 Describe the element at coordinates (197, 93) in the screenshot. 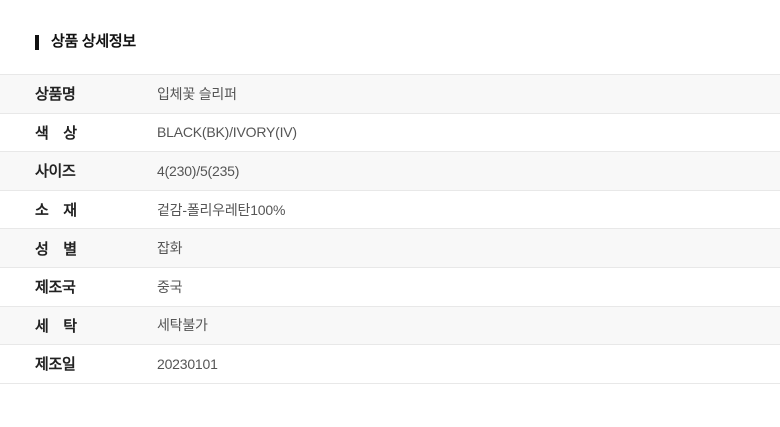

I see `row-value: 입체꽃 슬리퍼` at that location.